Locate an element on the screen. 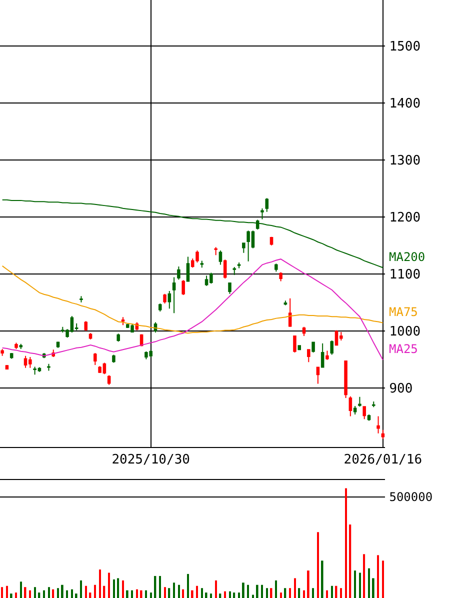 The height and width of the screenshot is (598, 472). y-tick-label: 1500 is located at coordinates (405, 47).